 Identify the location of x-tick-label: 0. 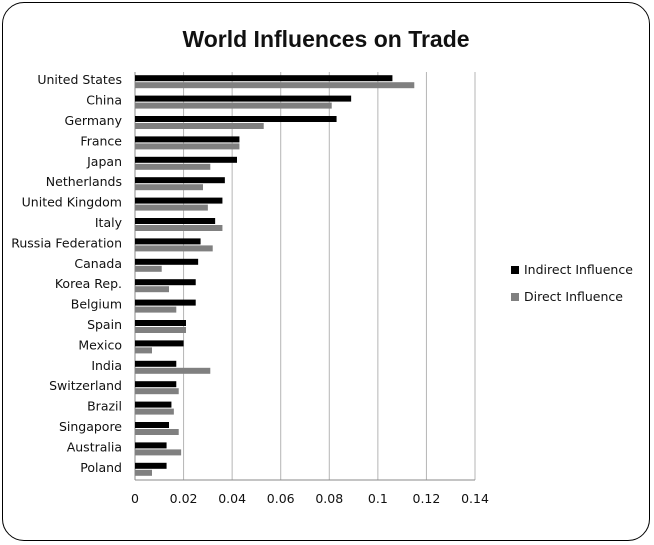
(135, 498).